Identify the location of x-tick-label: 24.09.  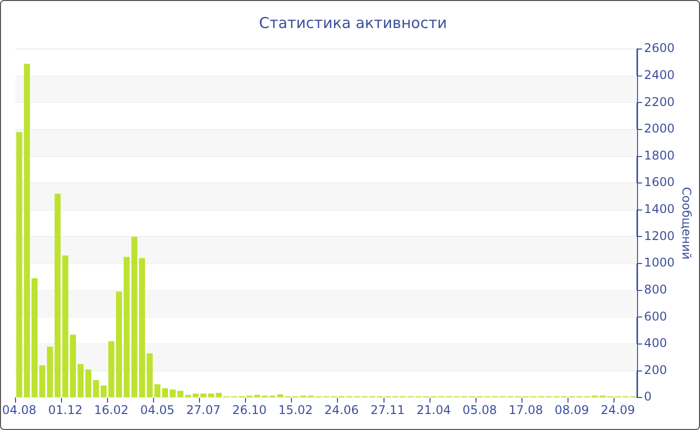
(618, 409).